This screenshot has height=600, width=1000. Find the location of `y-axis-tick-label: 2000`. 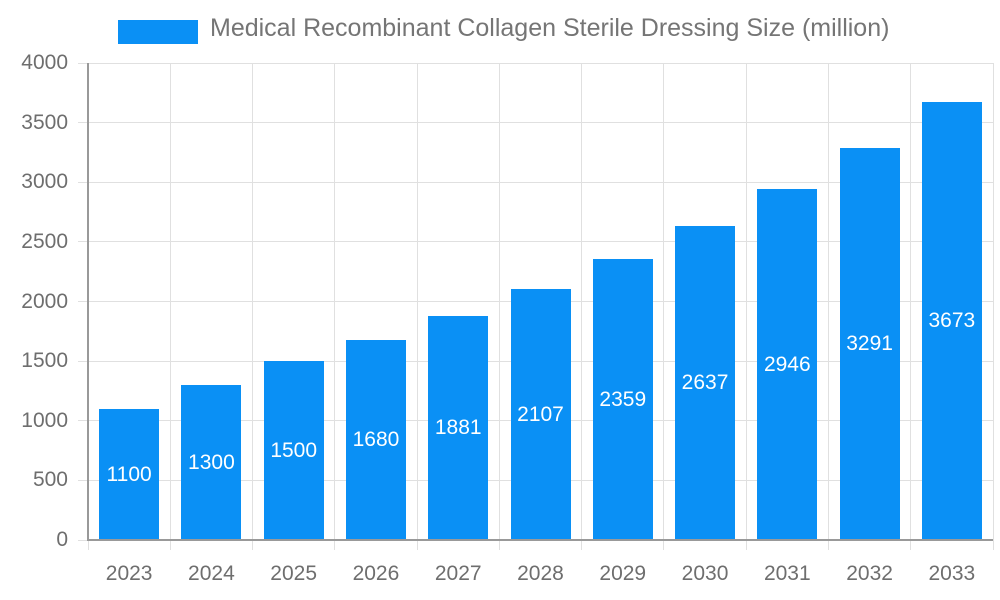

y-axis-tick-label: 2000 is located at coordinates (44, 301).